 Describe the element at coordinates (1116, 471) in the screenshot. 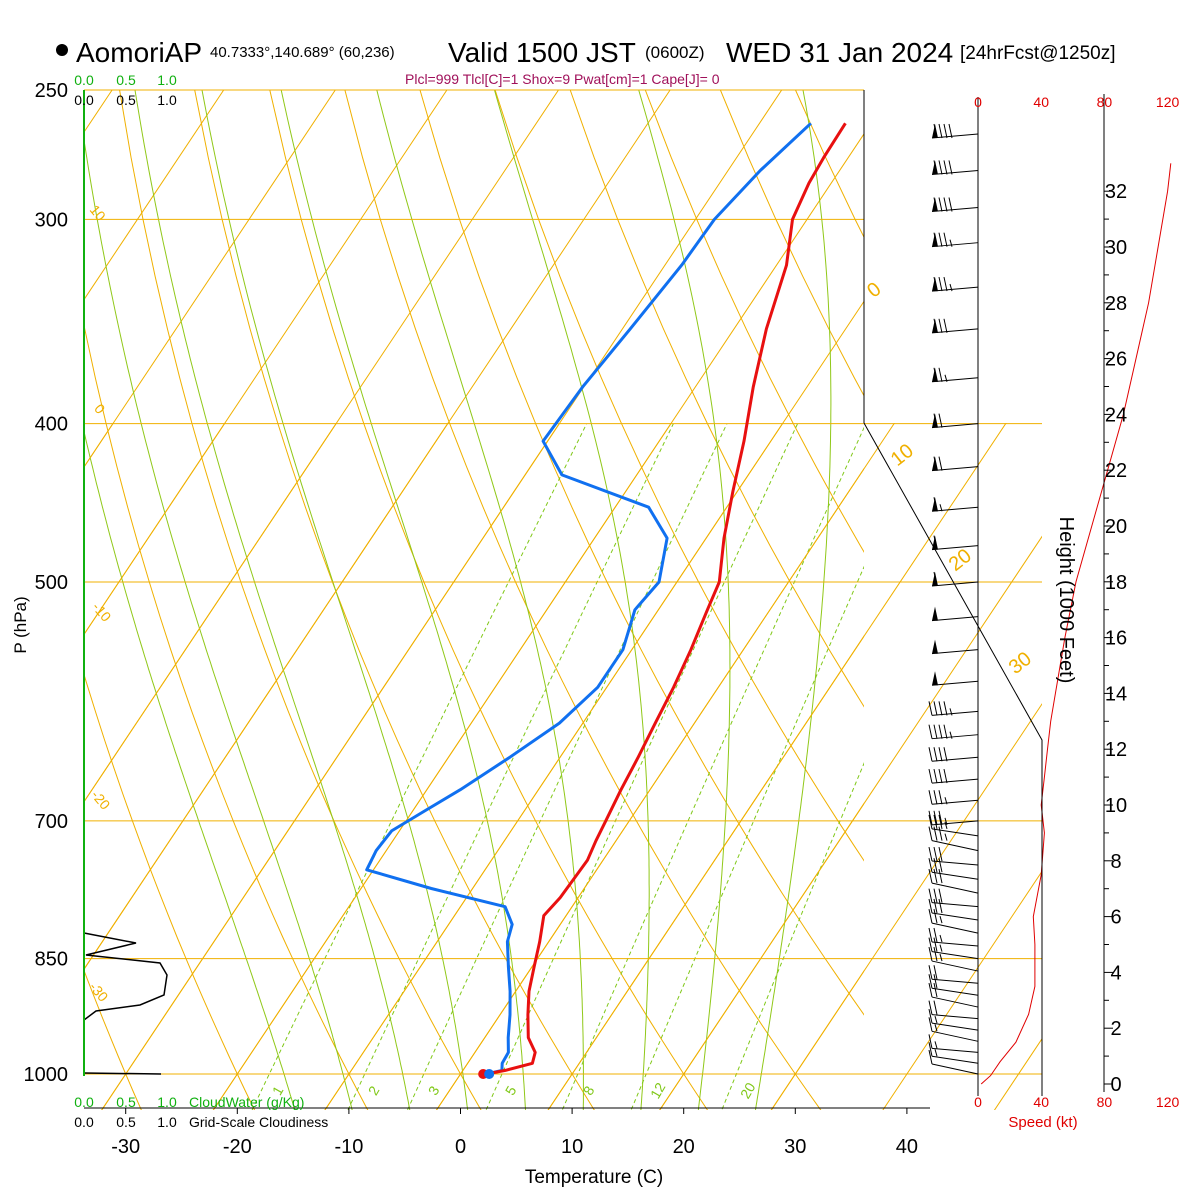

I see `height-tick-label: 22` at that location.